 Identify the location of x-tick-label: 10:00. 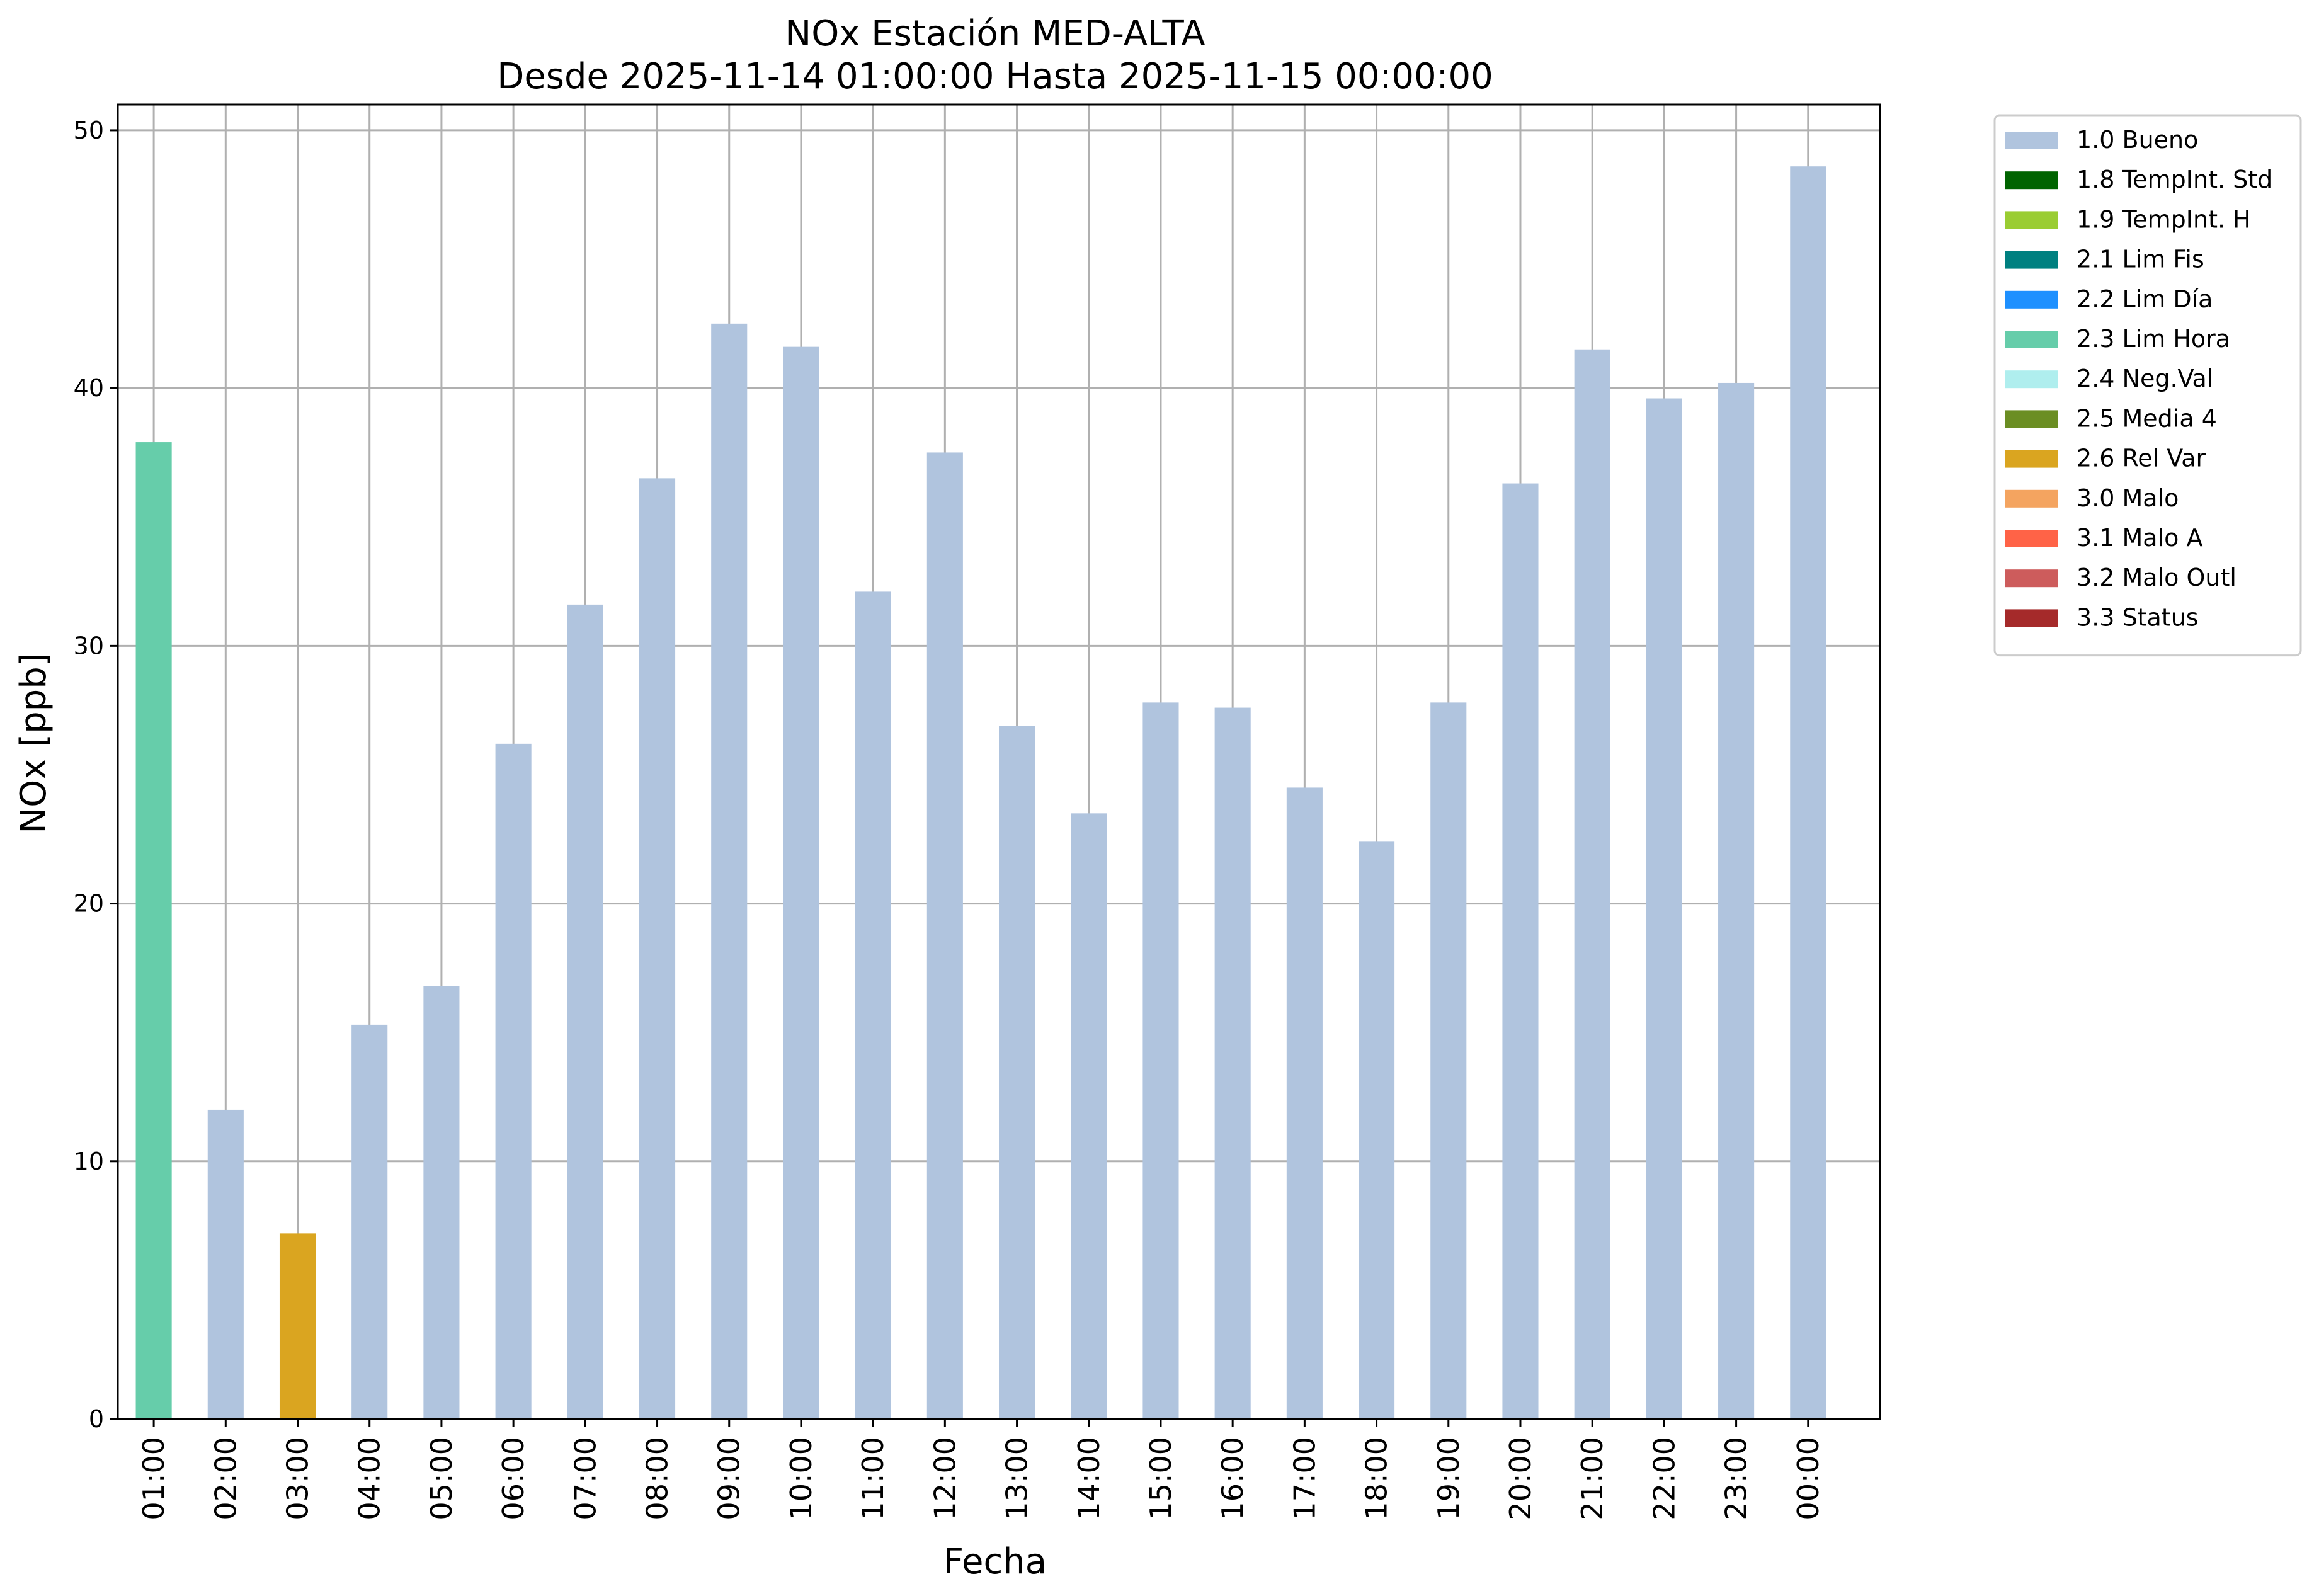
(801, 1478).